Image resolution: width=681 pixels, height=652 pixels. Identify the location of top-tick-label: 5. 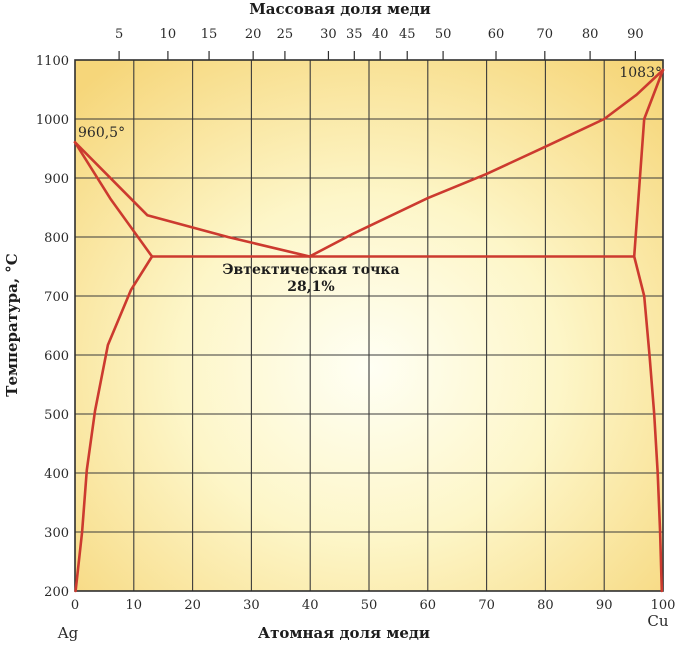
(119, 34).